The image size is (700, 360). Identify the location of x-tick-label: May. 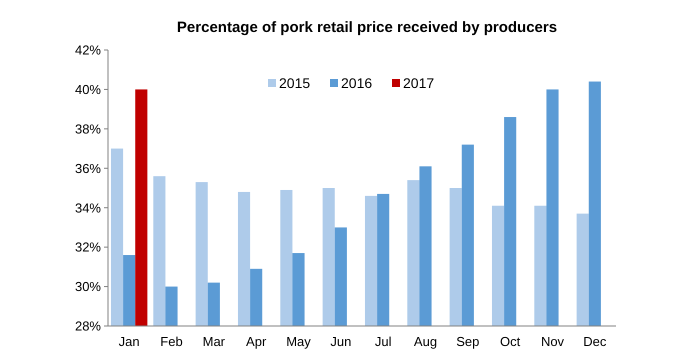
(299, 341).